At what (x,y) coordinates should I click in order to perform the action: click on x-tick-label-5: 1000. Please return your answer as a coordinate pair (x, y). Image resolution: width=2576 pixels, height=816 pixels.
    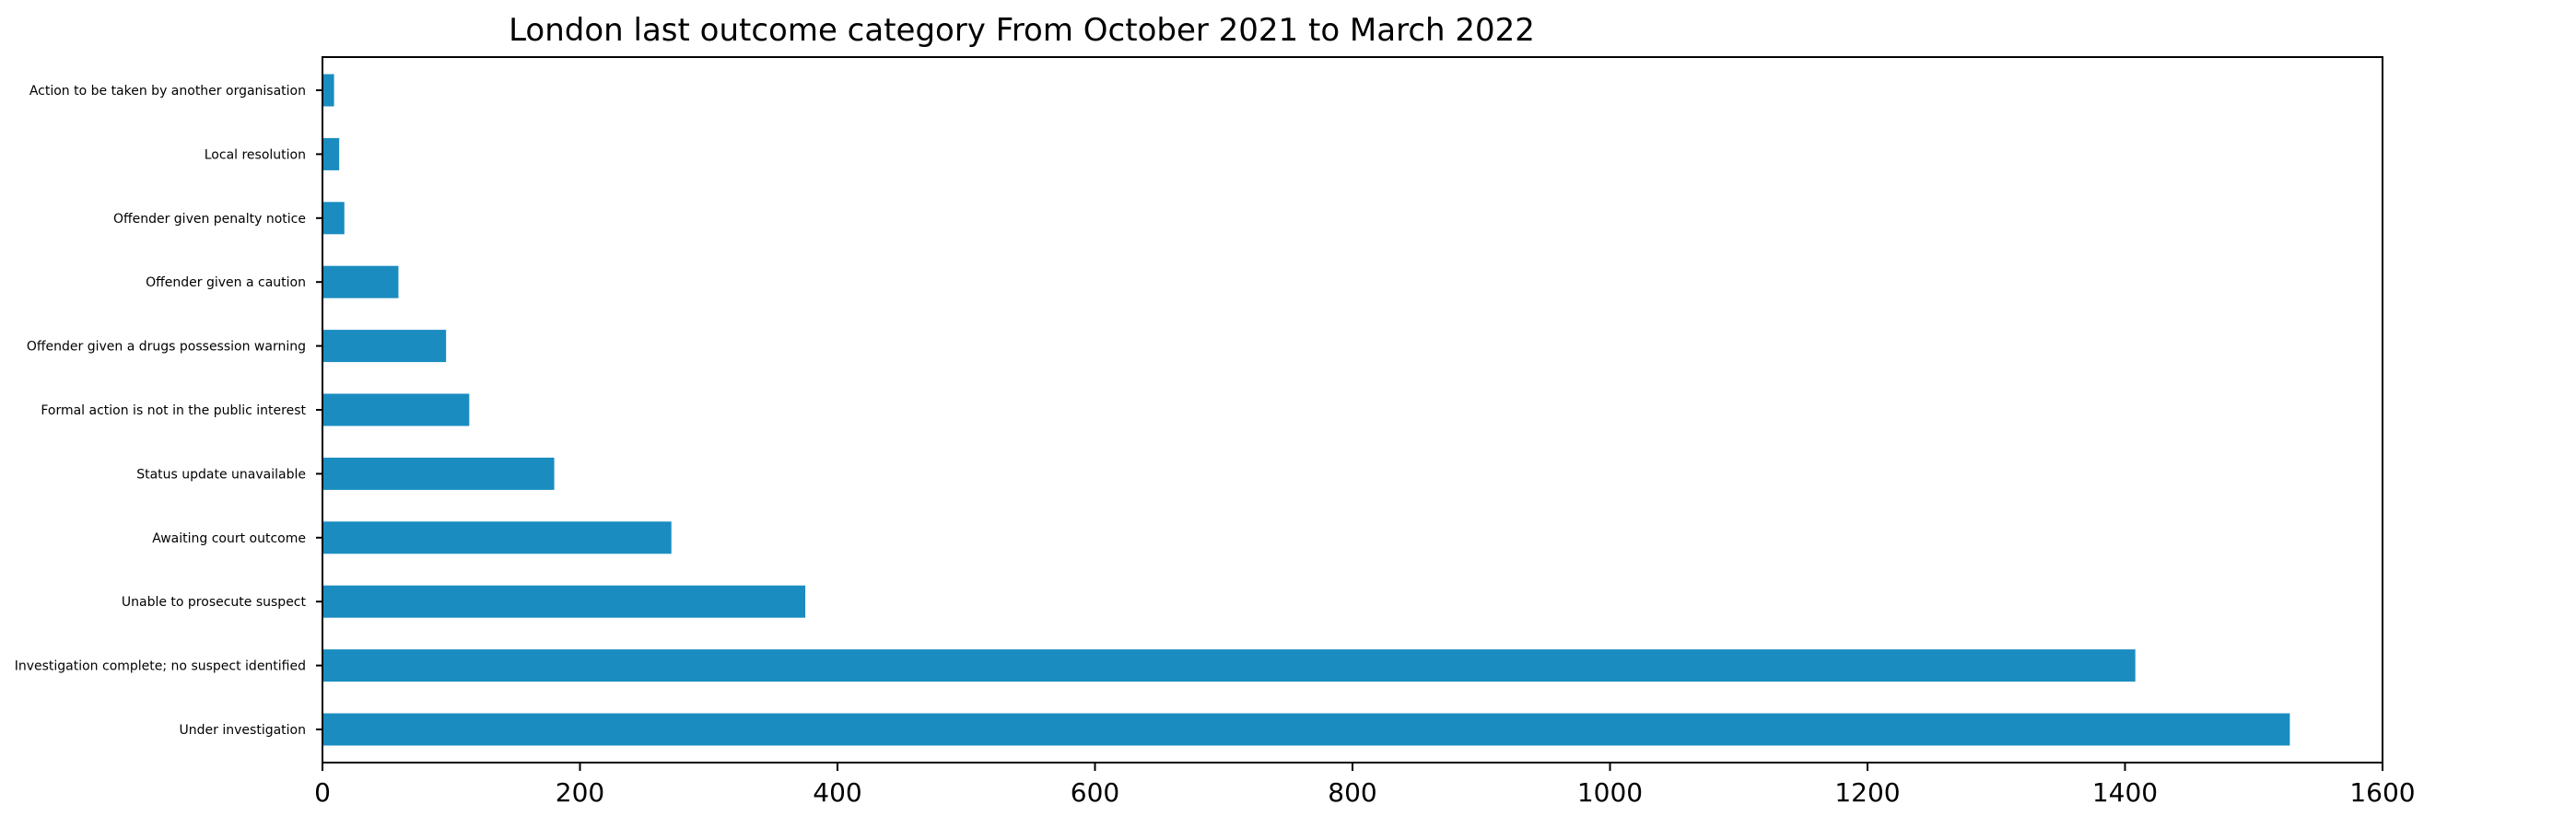
    Looking at the image, I should click on (1610, 792).